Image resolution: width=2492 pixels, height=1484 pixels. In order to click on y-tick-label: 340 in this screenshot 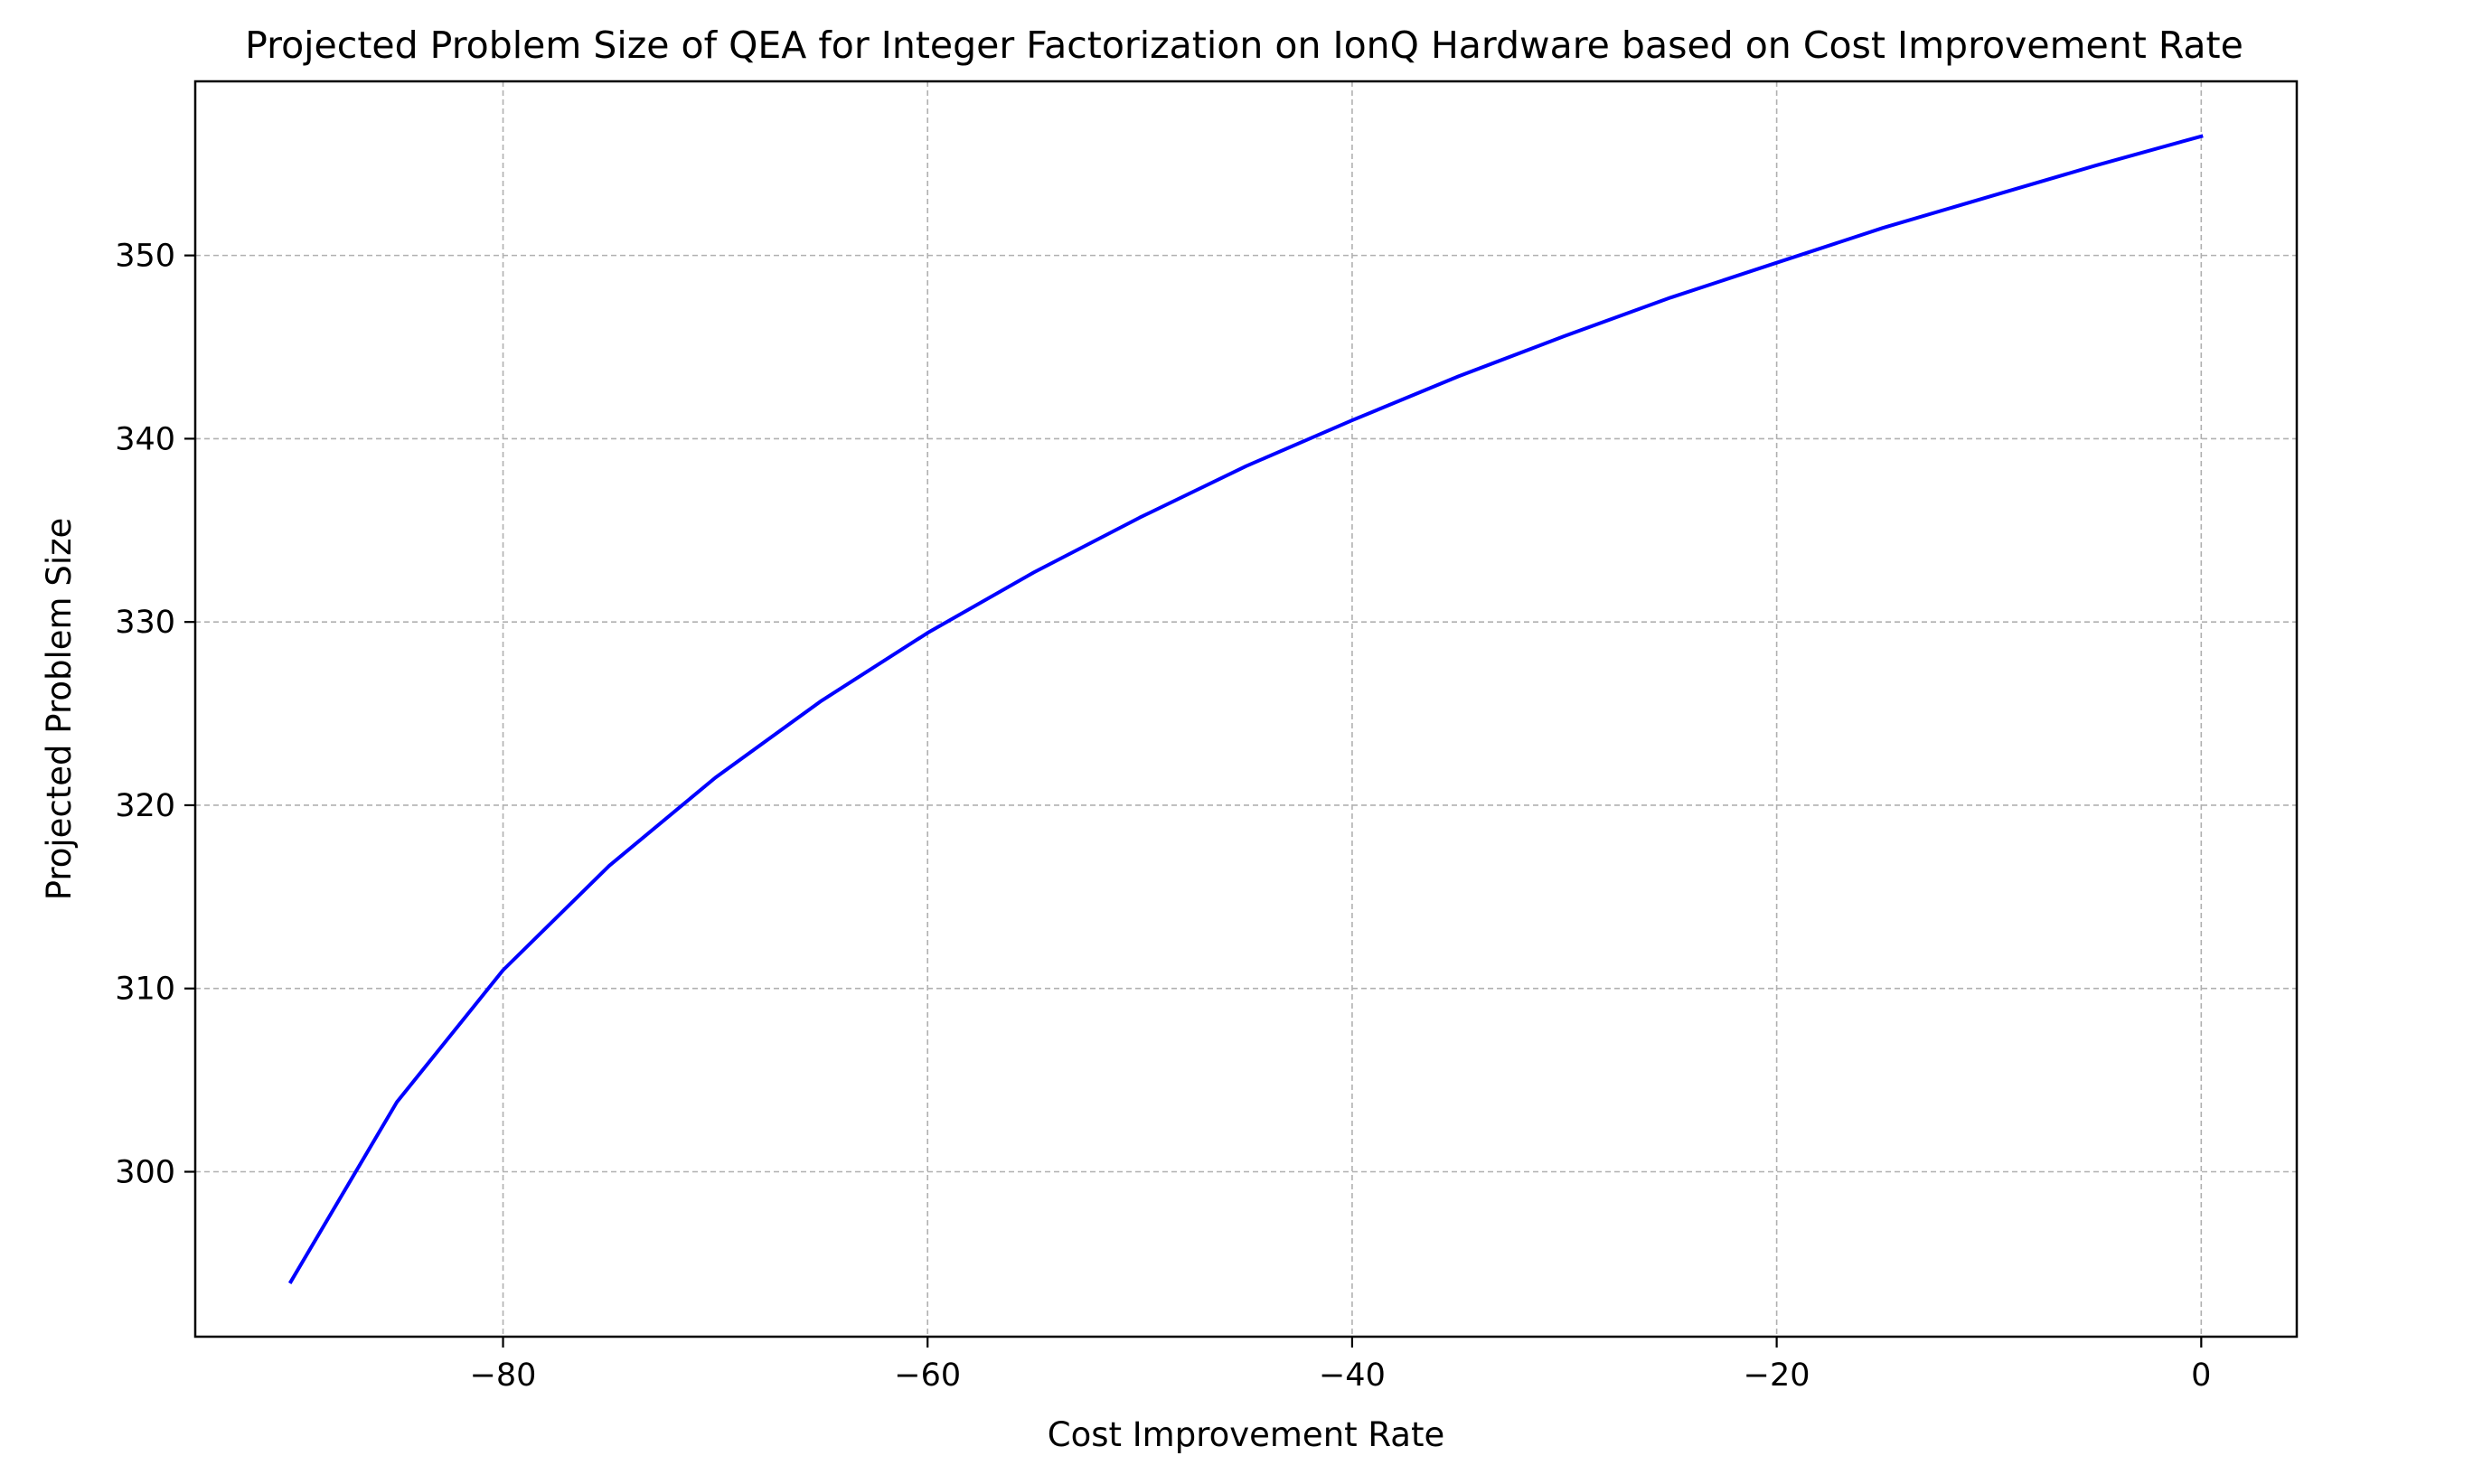, I will do `click(145, 439)`.